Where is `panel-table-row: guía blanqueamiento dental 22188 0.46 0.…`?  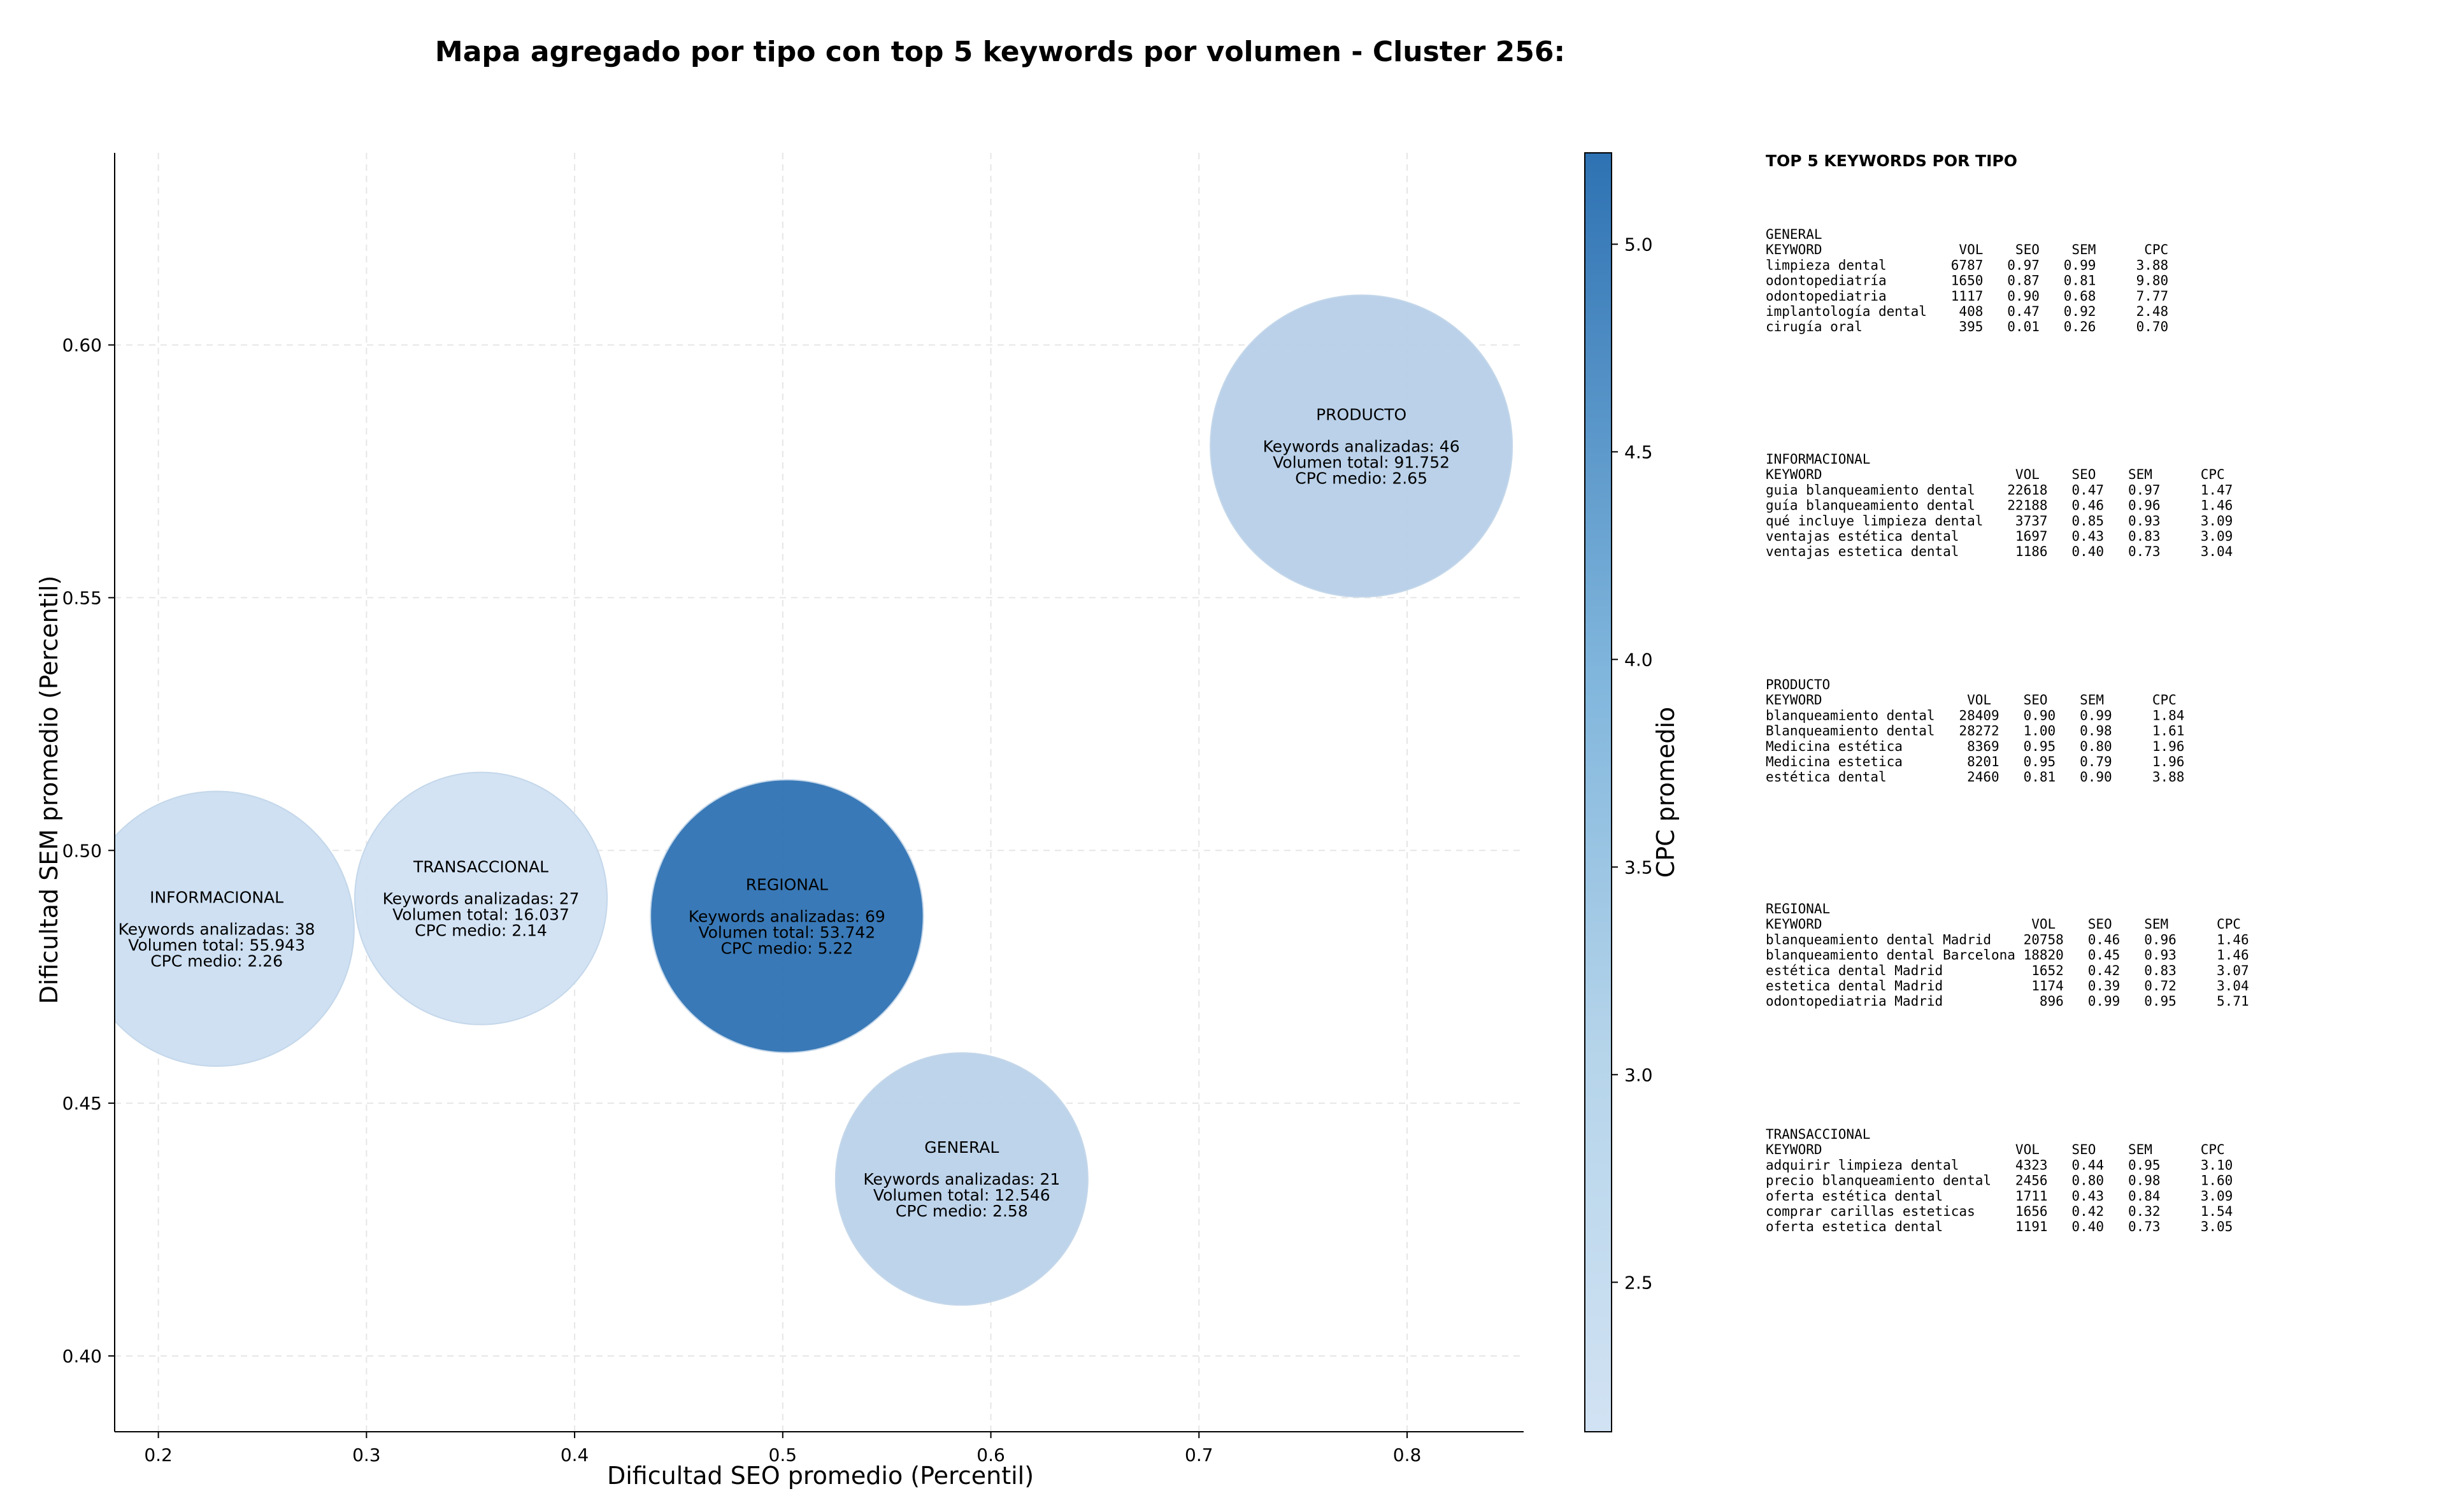 panel-table-row: guía blanqueamiento dental 22188 0.46 0.… is located at coordinates (1999, 505).